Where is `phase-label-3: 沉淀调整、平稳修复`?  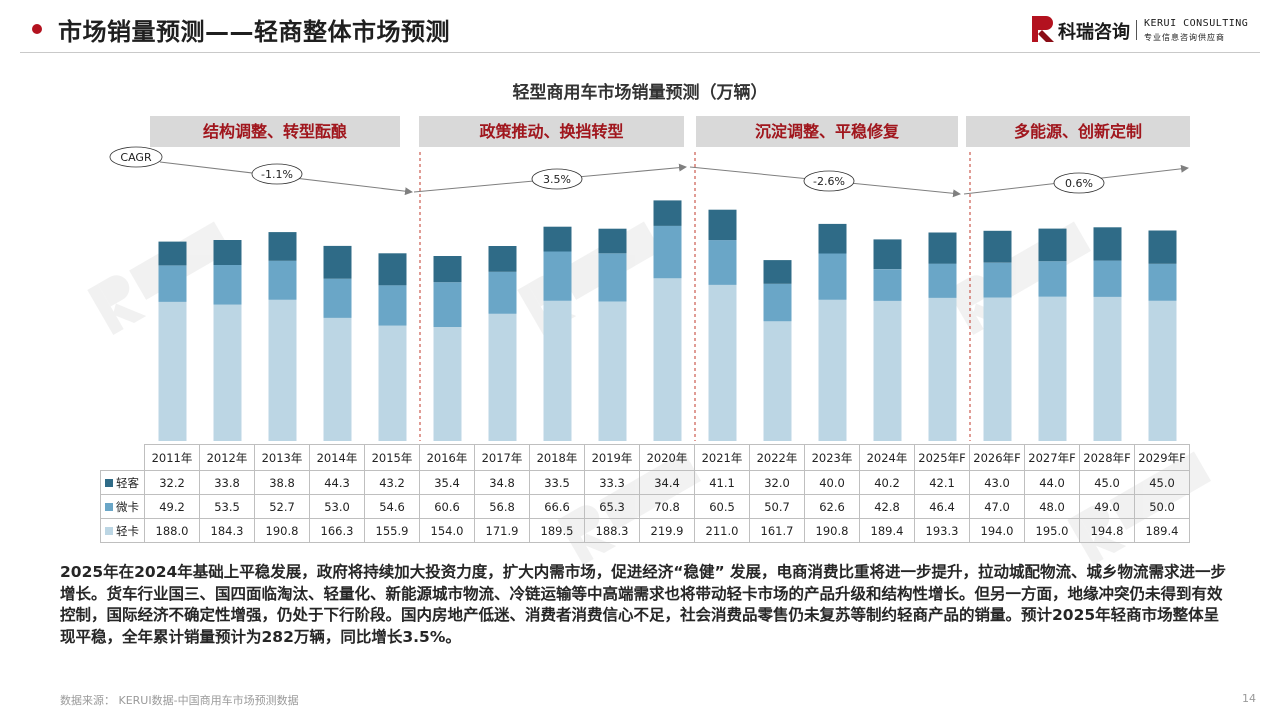 phase-label-3: 沉淀调整、平稳修复 is located at coordinates (827, 131).